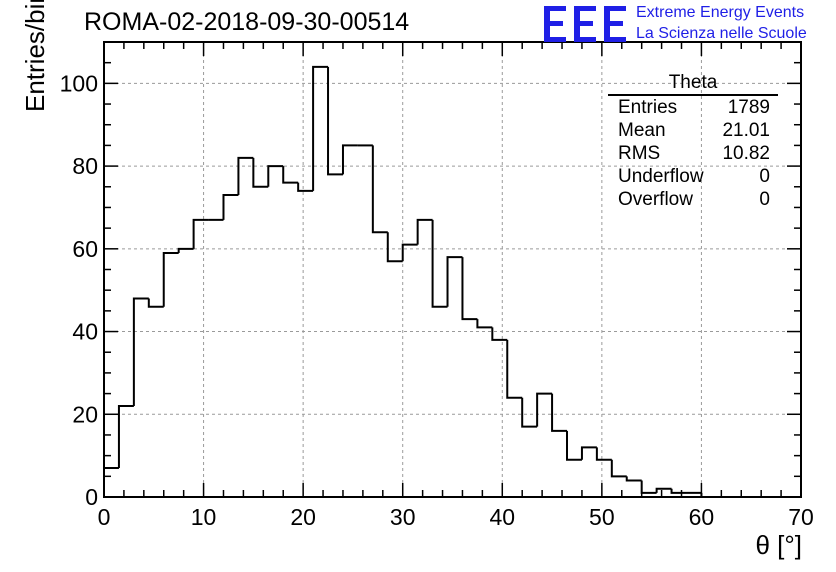  Describe the element at coordinates (502, 517) in the screenshot. I see `x-tick-label: 40` at that location.